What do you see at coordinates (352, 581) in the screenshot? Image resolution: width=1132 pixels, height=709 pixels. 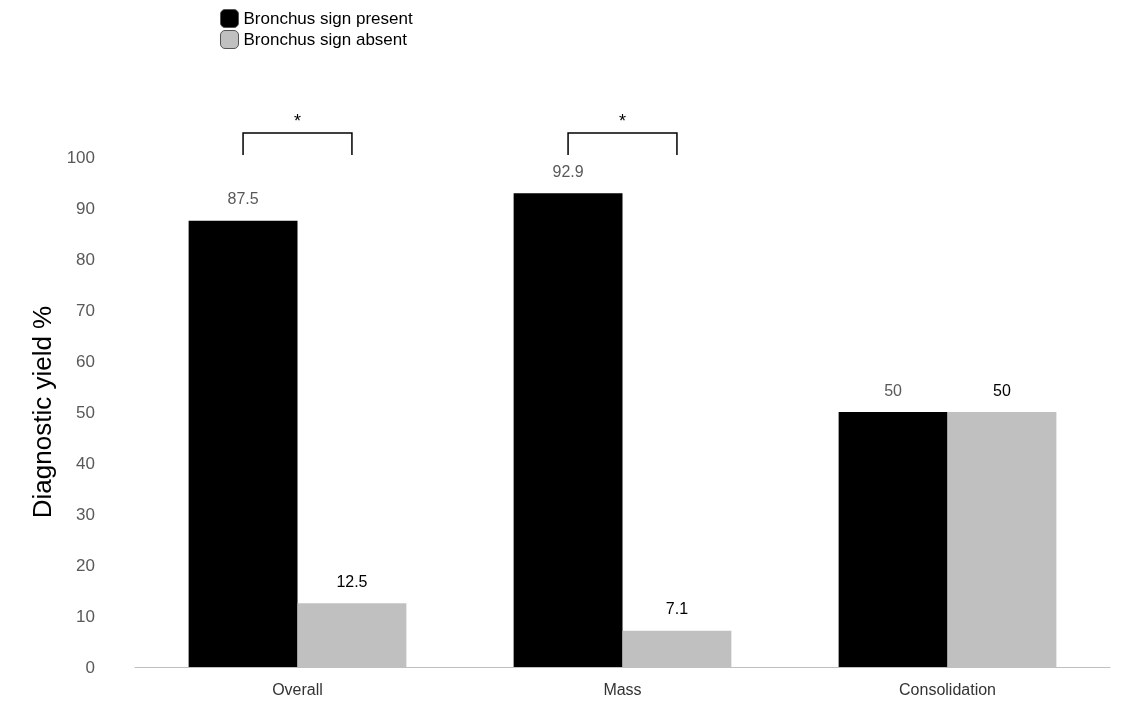 I see `data-label: 12.5` at bounding box center [352, 581].